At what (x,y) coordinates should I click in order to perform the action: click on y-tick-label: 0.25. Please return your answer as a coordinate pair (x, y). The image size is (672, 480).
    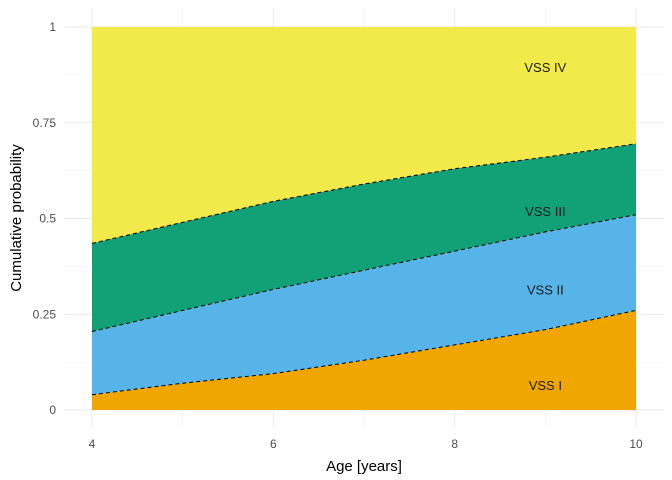
    Looking at the image, I should click on (45, 314).